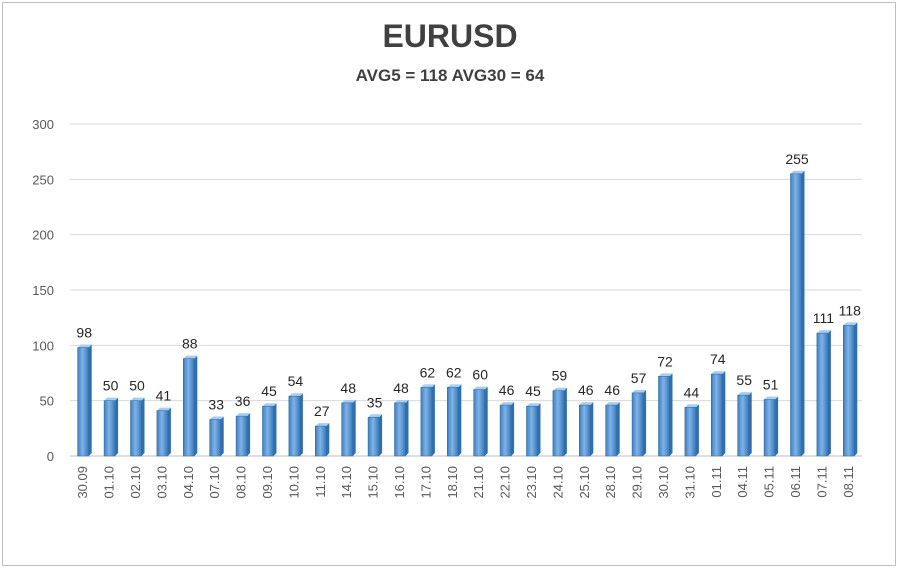  What do you see at coordinates (43, 290) in the screenshot?
I see `y-axis-ticks: 0 50 100 150 200 250 300` at bounding box center [43, 290].